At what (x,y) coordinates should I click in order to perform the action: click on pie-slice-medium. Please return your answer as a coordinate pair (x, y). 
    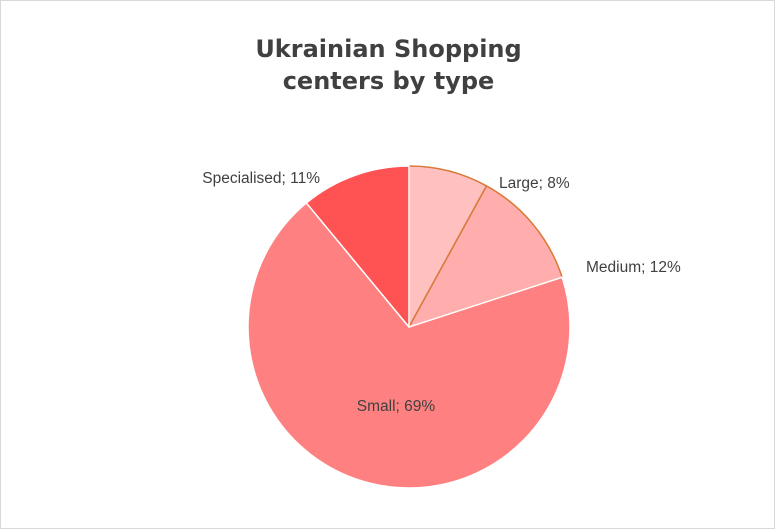
    Looking at the image, I should click on (485, 256).